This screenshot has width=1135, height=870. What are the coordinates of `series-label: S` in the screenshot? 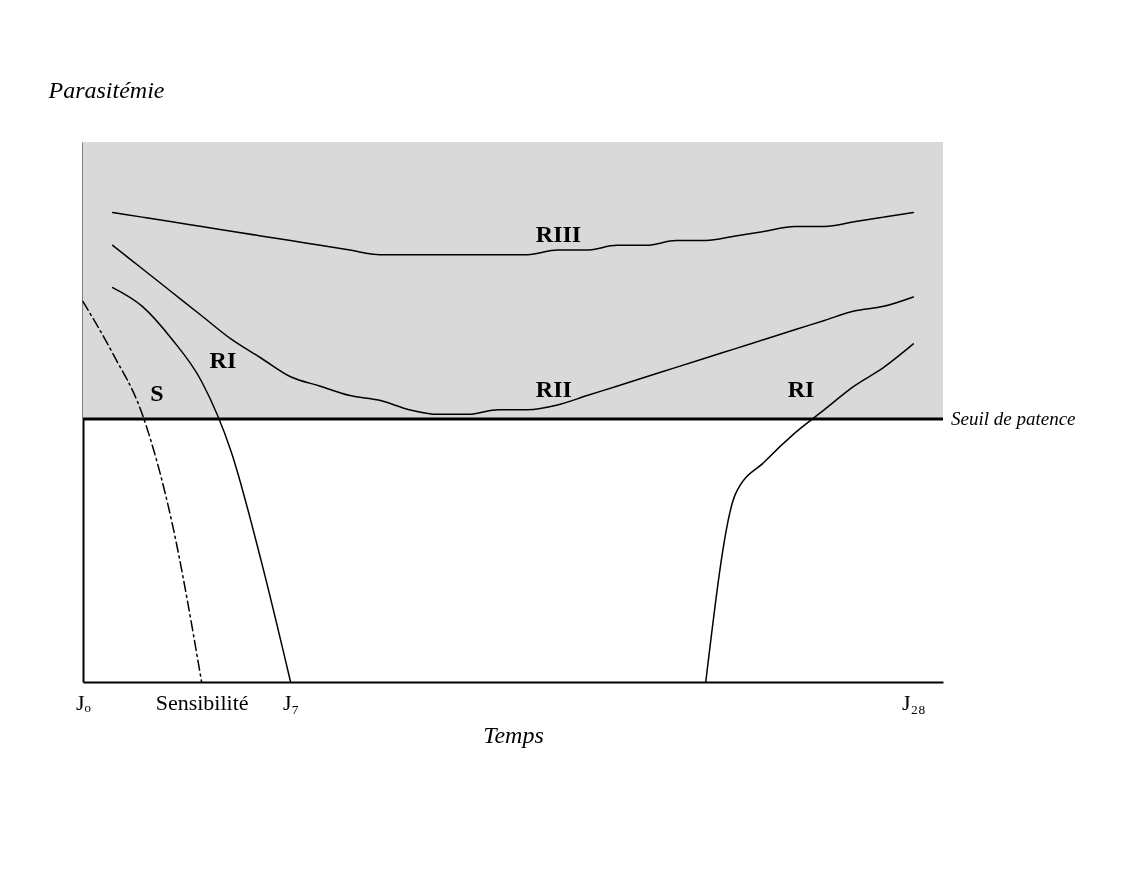 It's located at (157, 393).